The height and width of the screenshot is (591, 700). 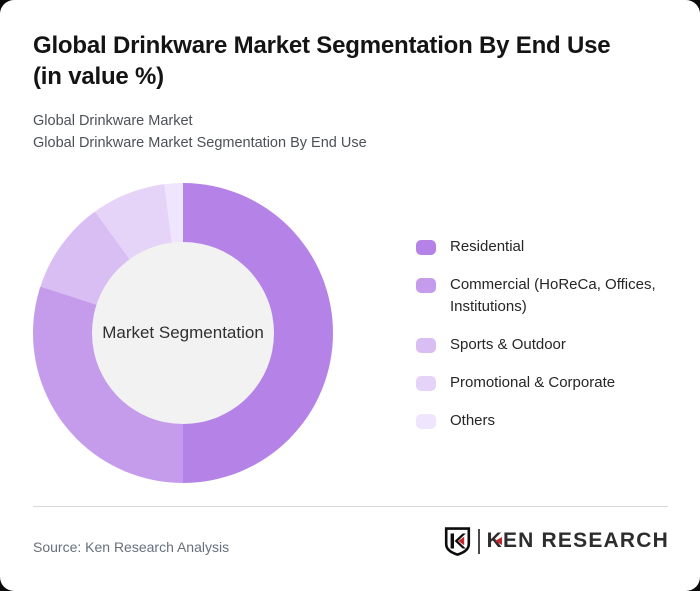 What do you see at coordinates (131, 547) in the screenshot?
I see `source-note: Source: Ken Research Analysis` at bounding box center [131, 547].